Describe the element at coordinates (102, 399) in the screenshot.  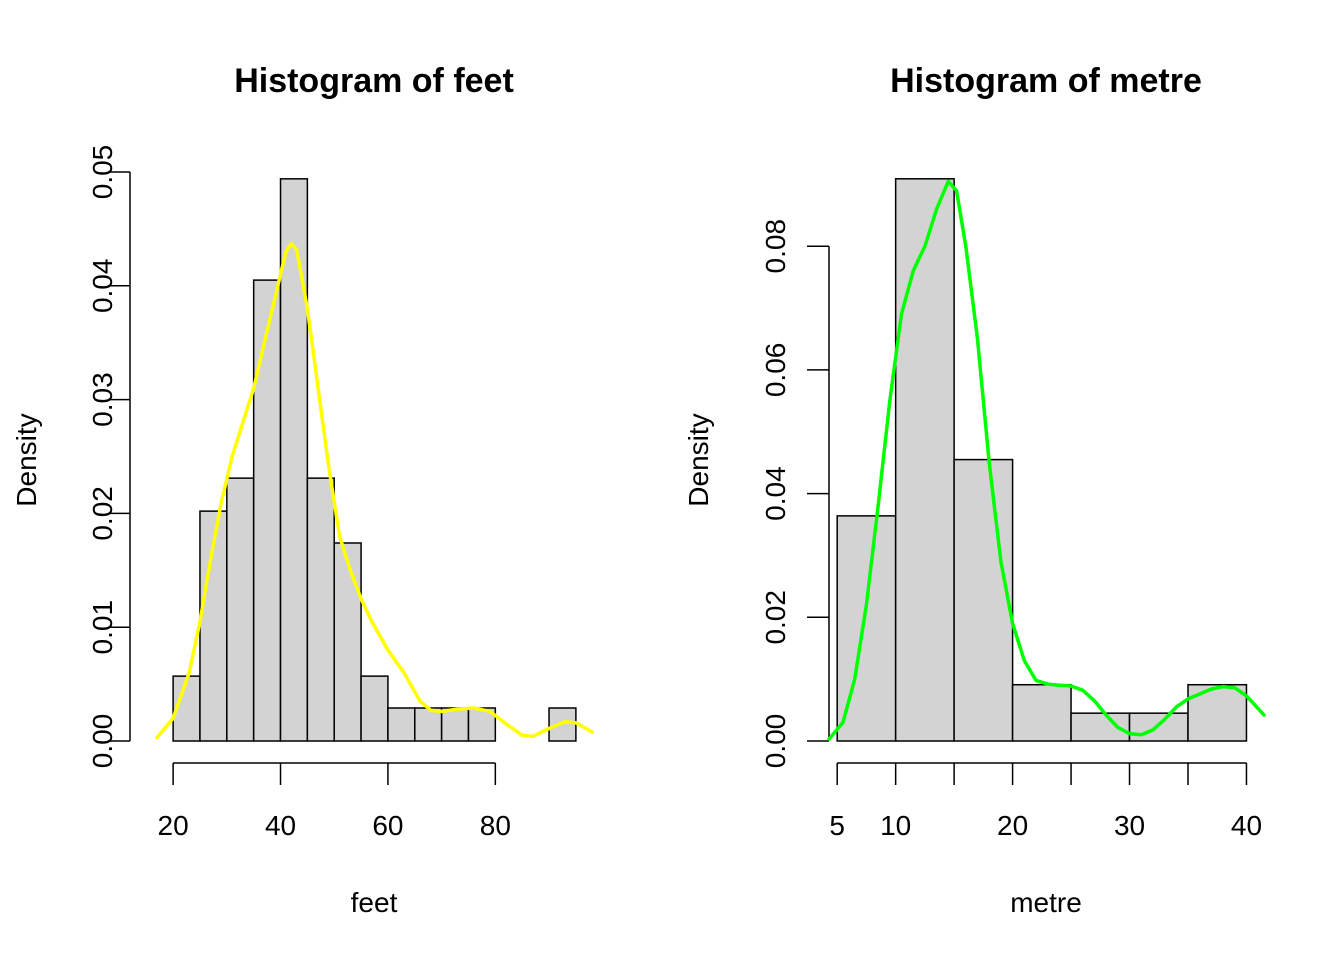
I see `feet-y-tick-label: 0.03` at that location.